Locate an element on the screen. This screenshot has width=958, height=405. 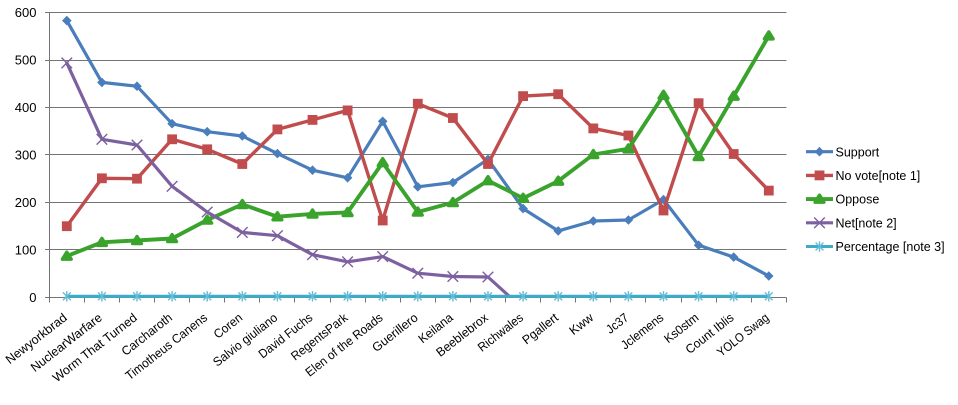
svg-text: 400 is located at coordinates (26, 107).